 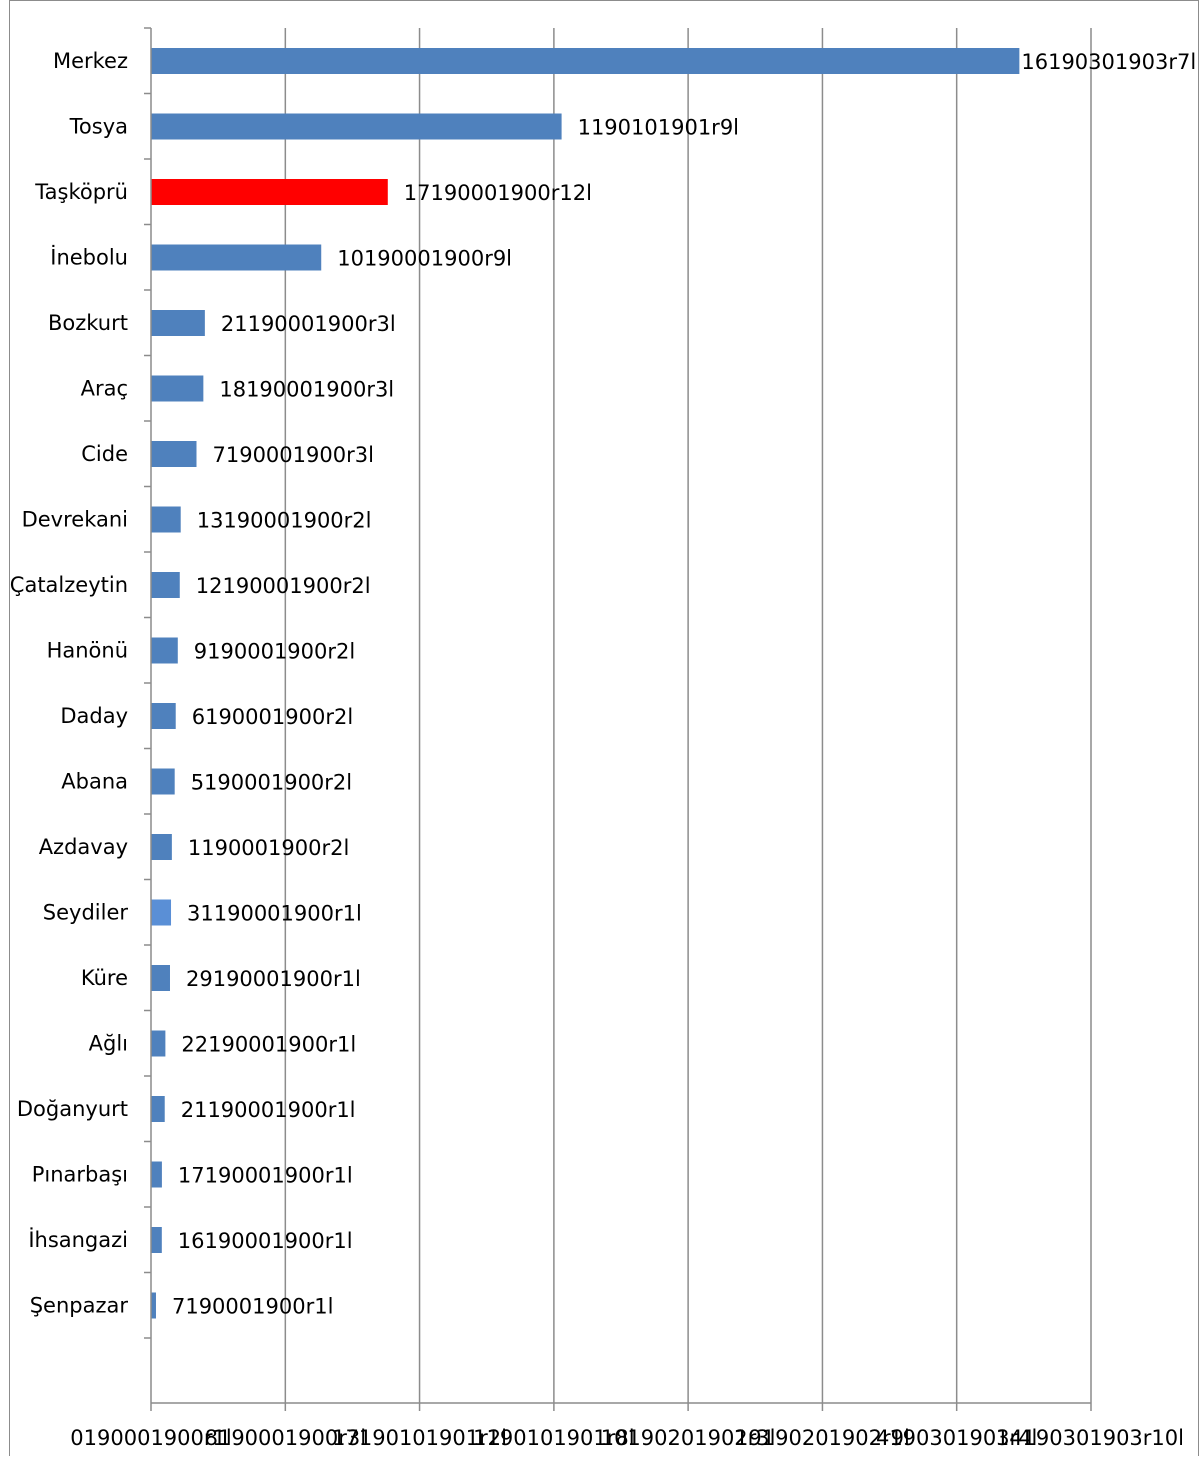 I want to click on data-label: 17190001900r1l, so click(x=265, y=1176).